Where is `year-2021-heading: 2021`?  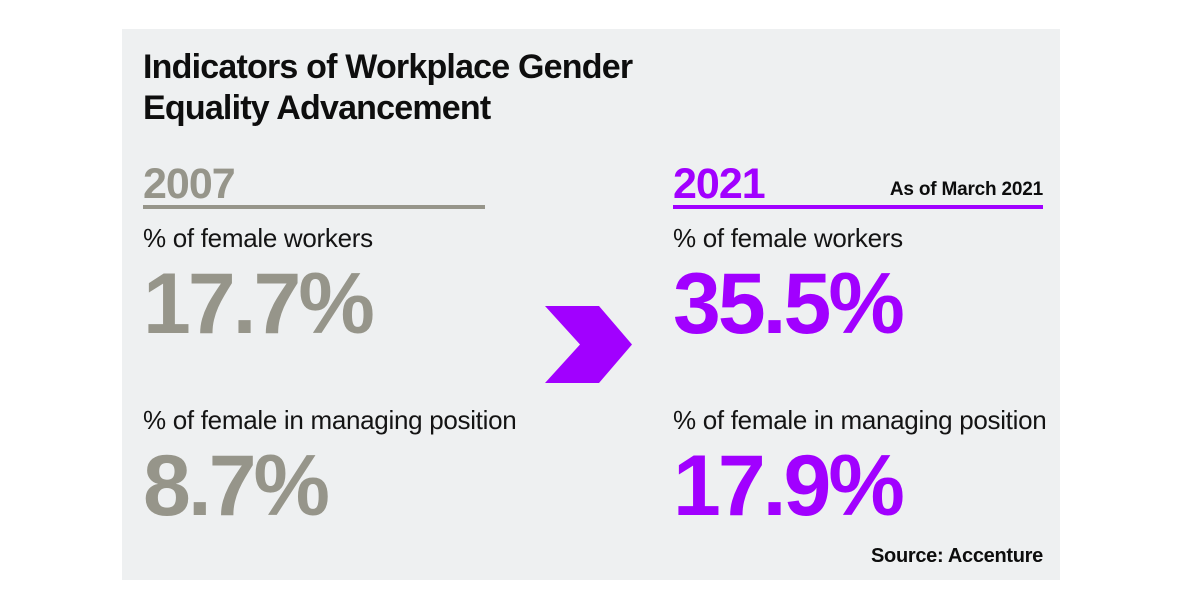 year-2021-heading: 2021 is located at coordinates (719, 184).